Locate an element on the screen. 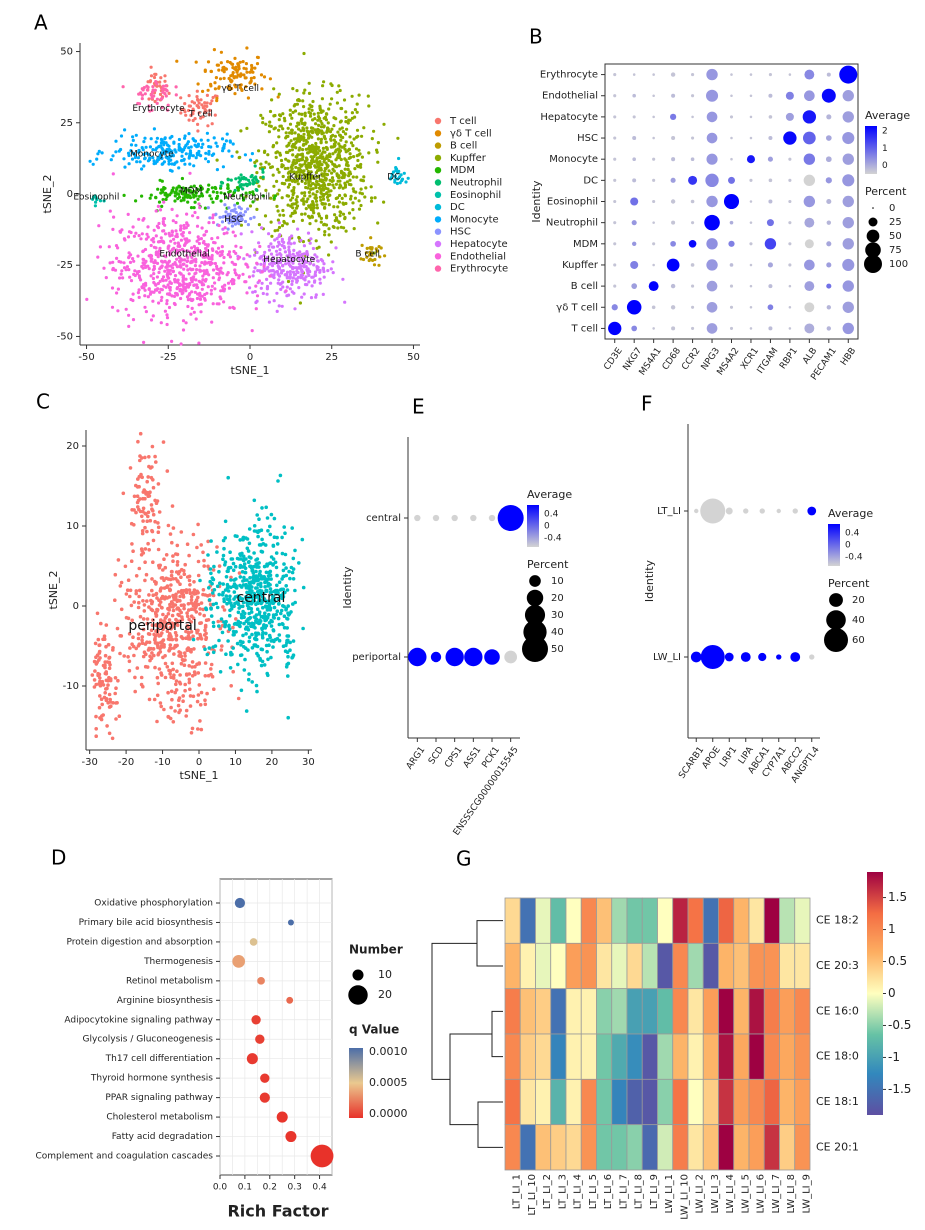  percent-tick-label: 50 is located at coordinates (895, 236).